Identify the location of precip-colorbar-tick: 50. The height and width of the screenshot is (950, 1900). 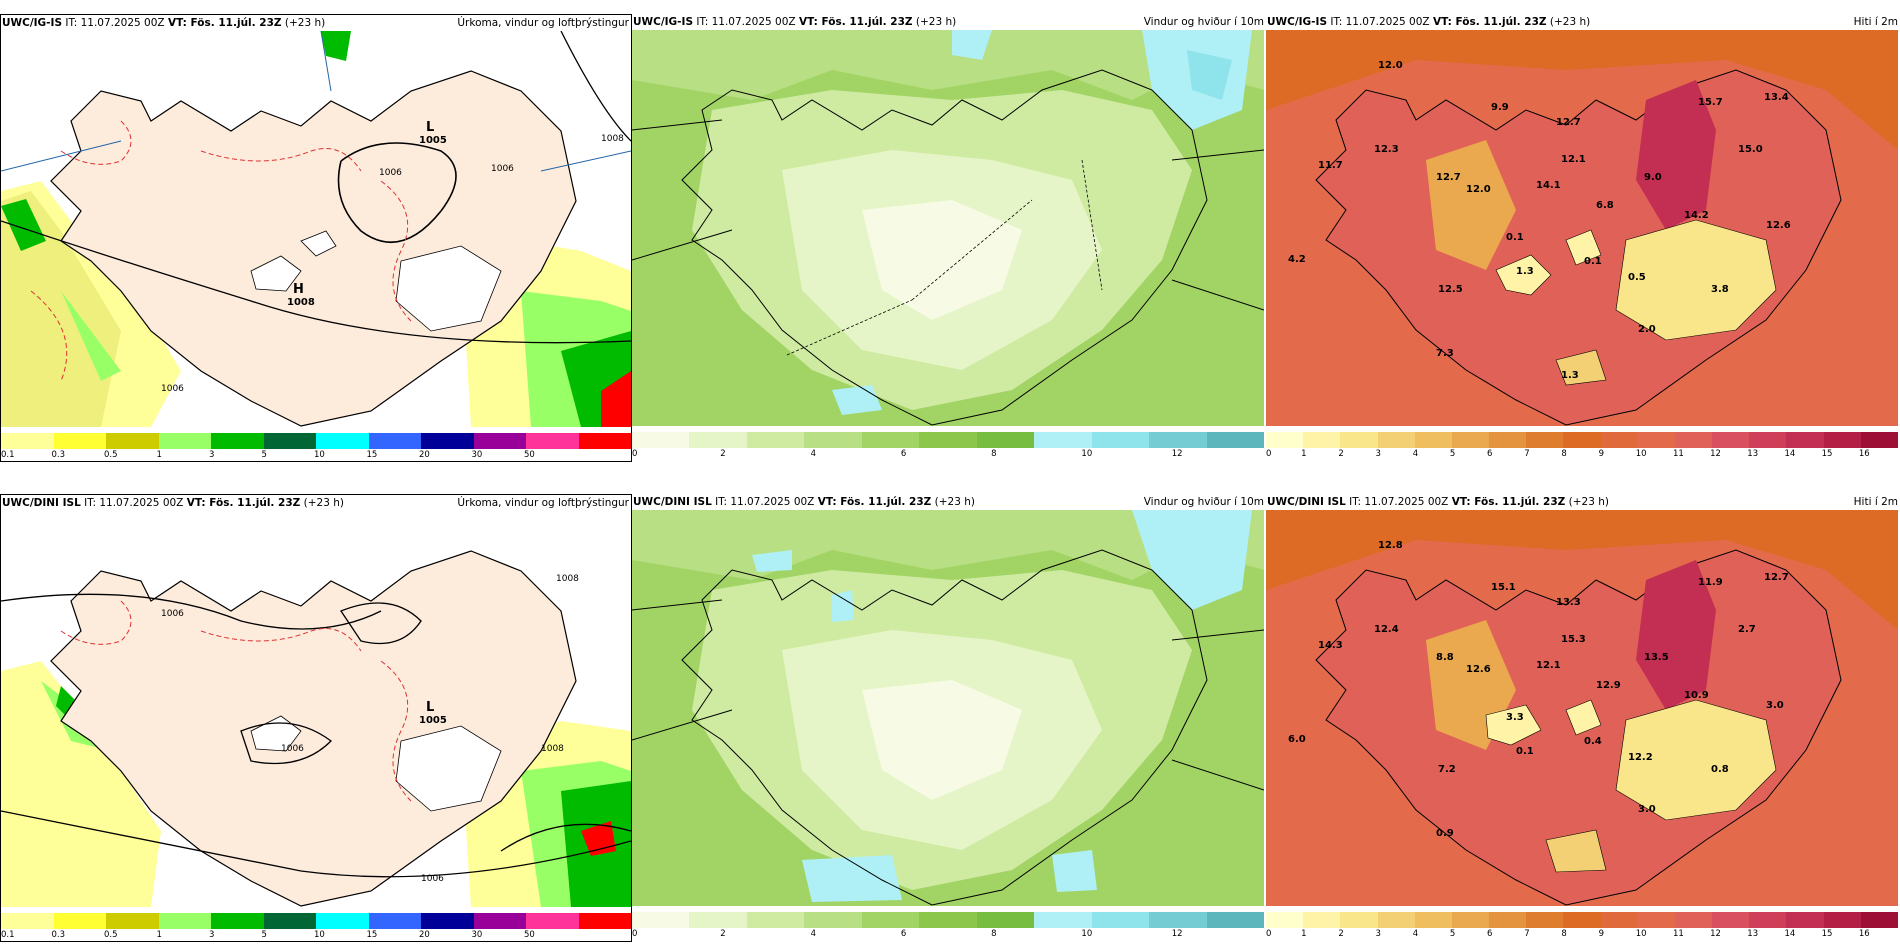
(529, 935).